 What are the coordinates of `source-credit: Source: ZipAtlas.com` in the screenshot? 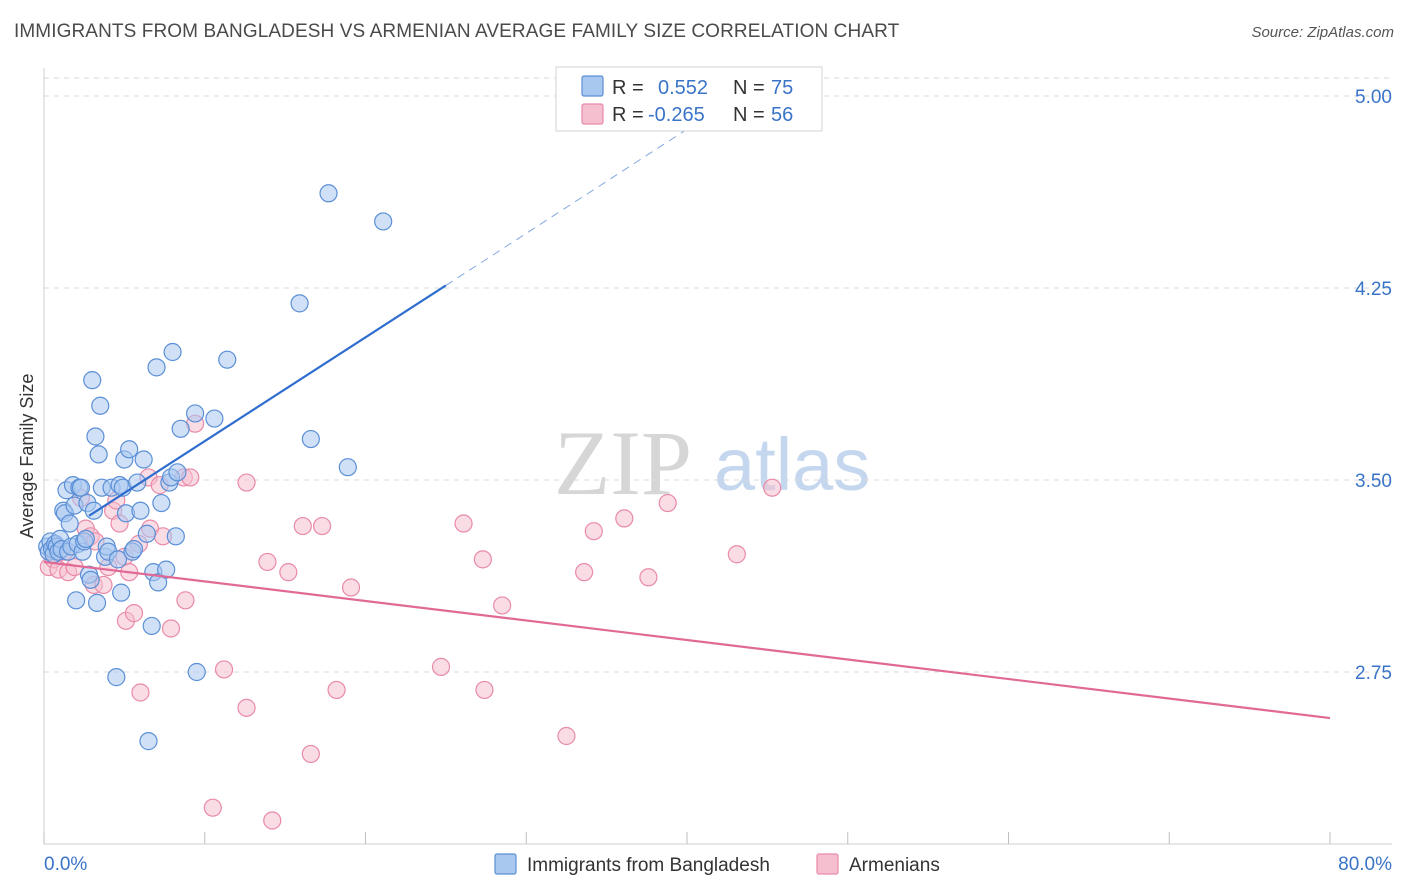 It's located at (1322, 32).